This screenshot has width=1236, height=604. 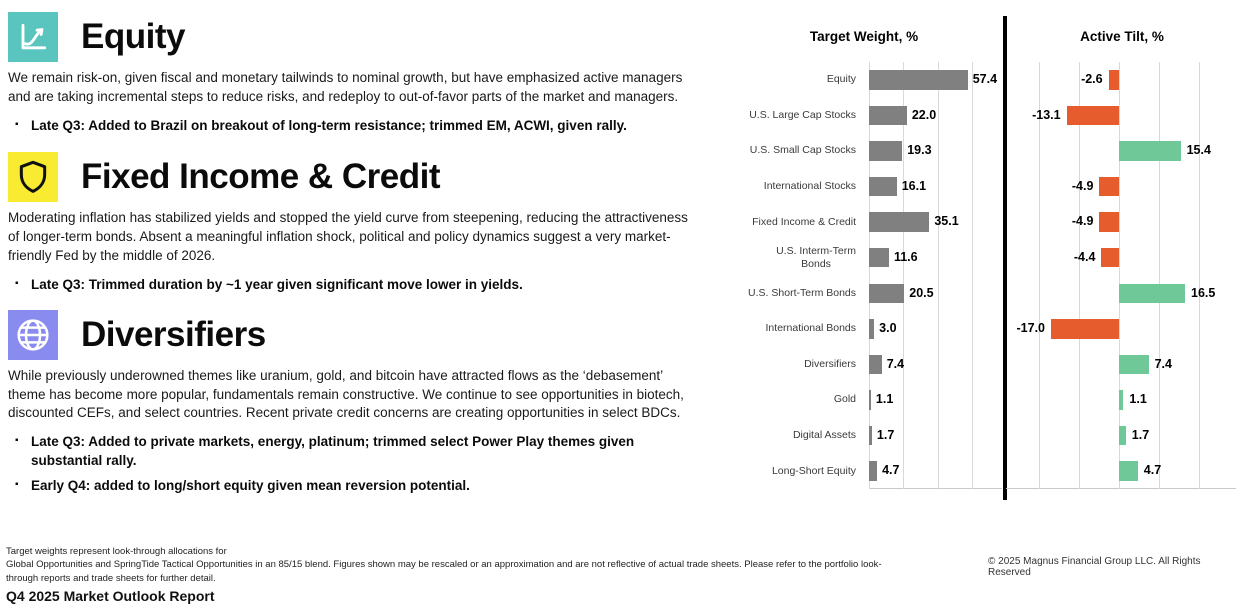 I want to click on target-weight-value: 1.7, so click(x=885, y=434).